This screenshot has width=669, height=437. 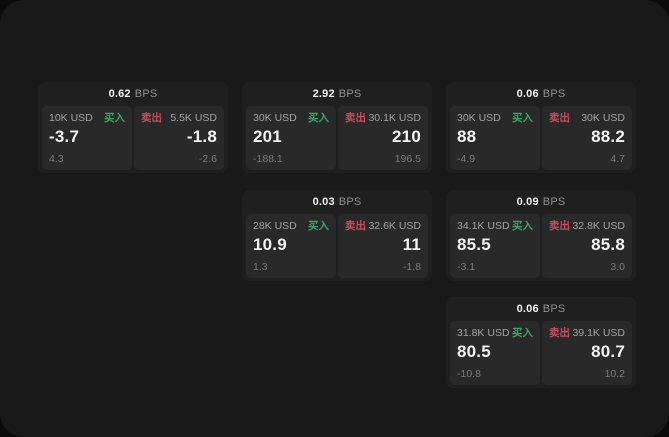 What do you see at coordinates (587, 246) in the screenshot?
I see `sell-panel: 卖出 32.8K USD 85.8 3.0` at bounding box center [587, 246].